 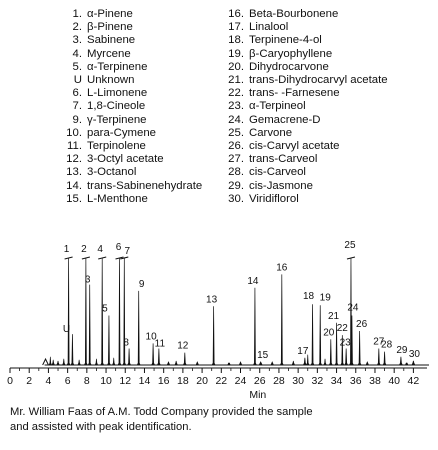 I want to click on legend-number: 5., so click(x=77, y=66).